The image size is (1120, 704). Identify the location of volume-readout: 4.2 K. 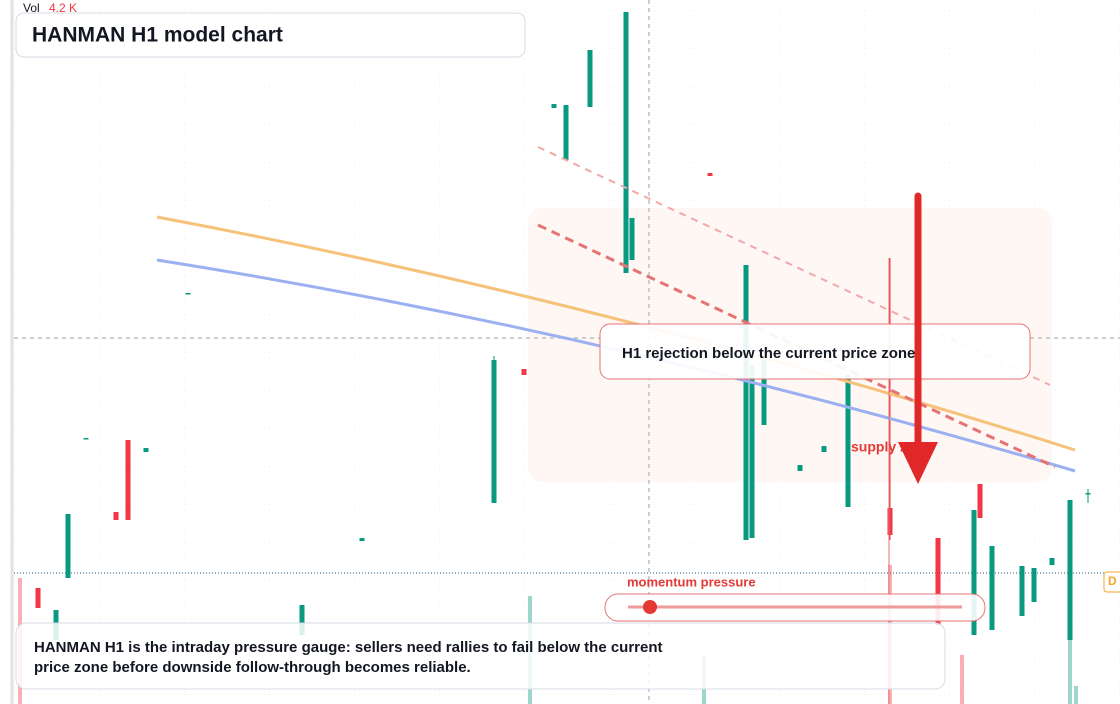
(63, 8).